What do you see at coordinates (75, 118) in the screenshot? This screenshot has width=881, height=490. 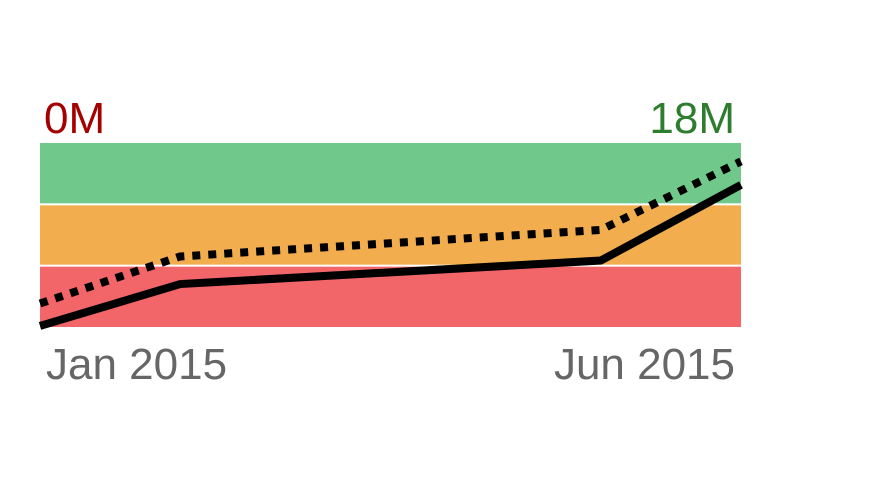 I see `min-value-label: 0M` at bounding box center [75, 118].